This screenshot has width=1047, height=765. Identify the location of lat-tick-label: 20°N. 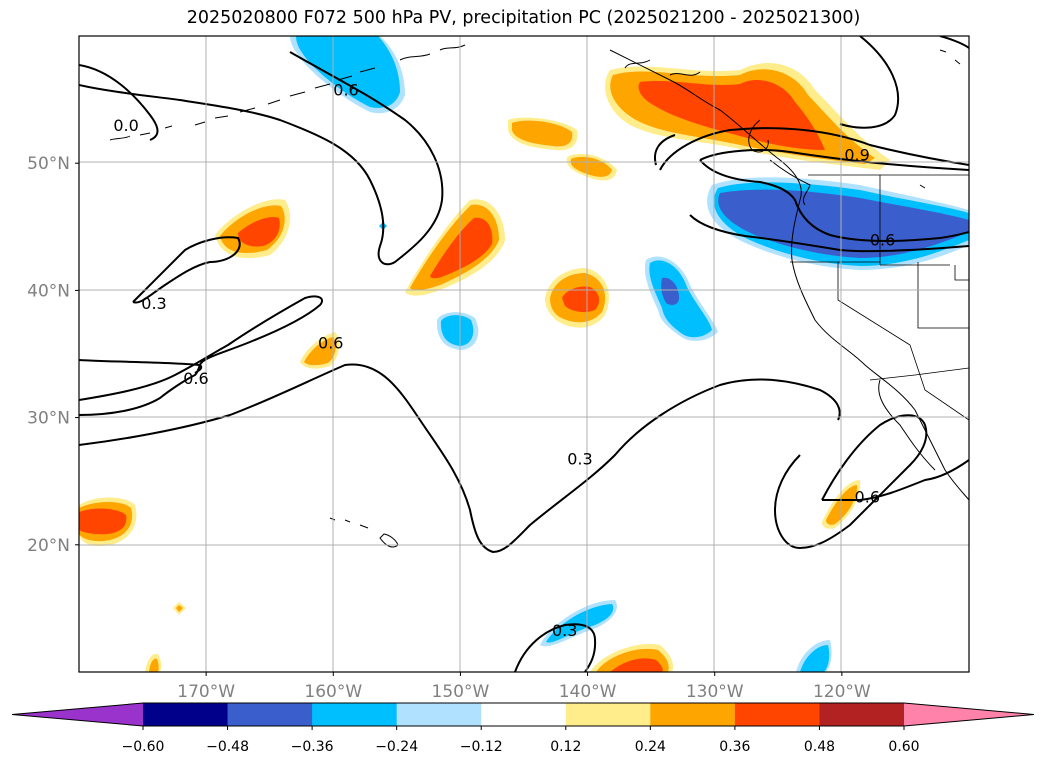
(48, 546).